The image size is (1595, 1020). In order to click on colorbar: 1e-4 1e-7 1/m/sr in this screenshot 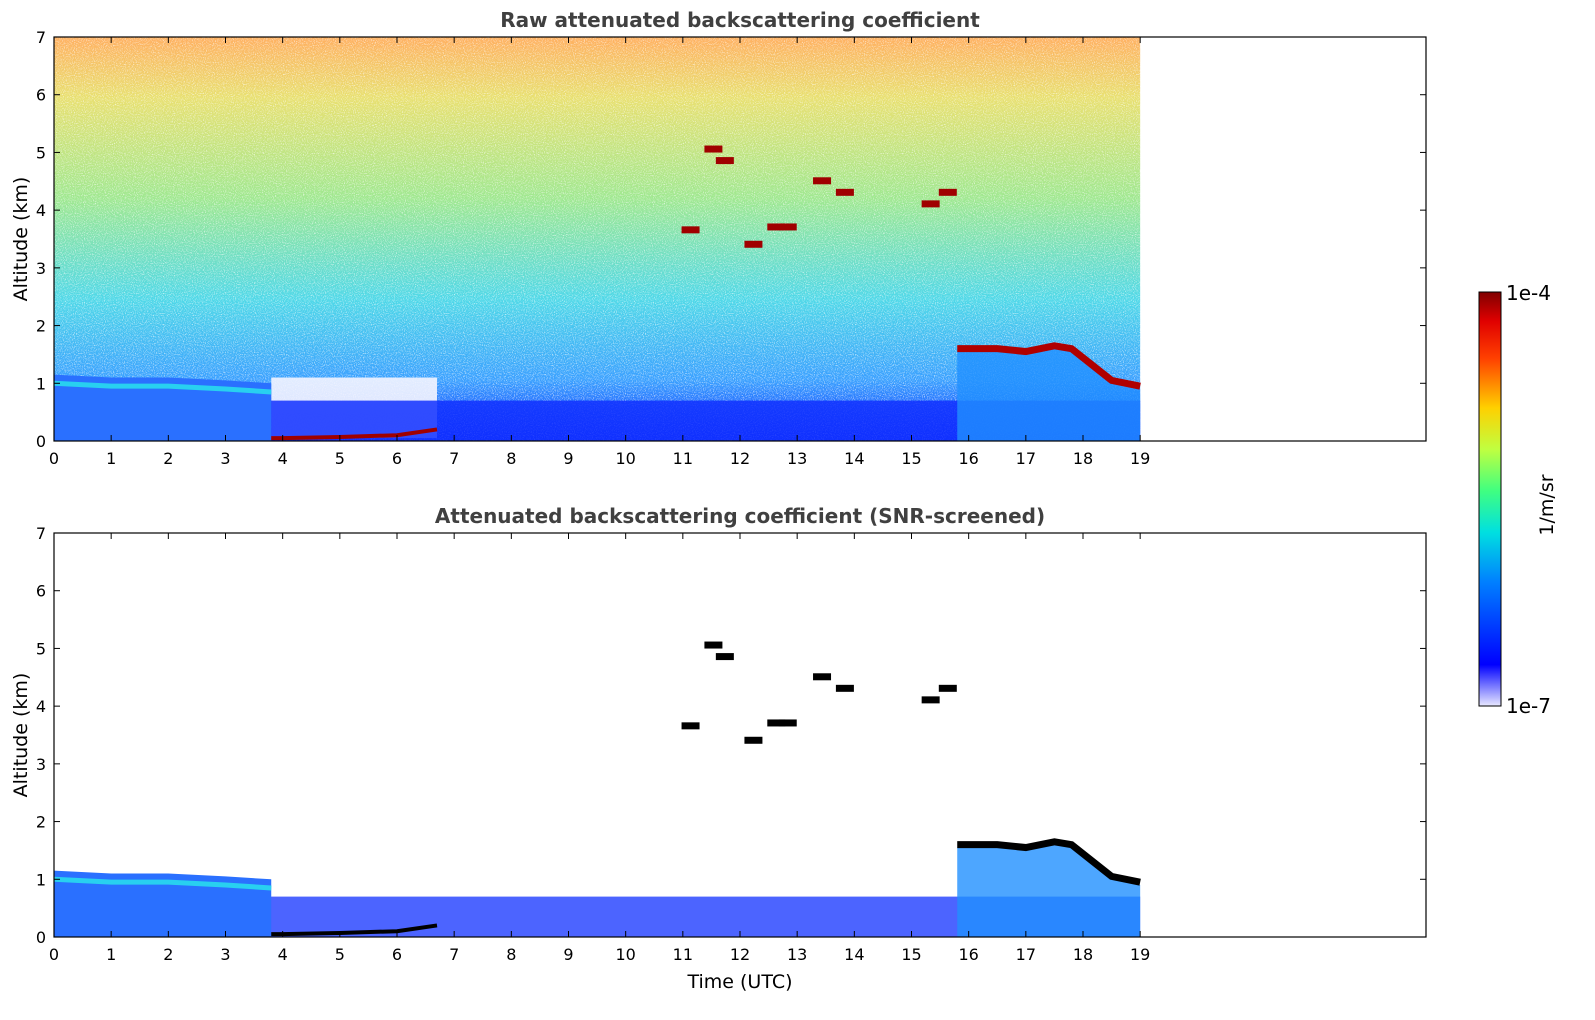, I will do `click(1518, 499)`.